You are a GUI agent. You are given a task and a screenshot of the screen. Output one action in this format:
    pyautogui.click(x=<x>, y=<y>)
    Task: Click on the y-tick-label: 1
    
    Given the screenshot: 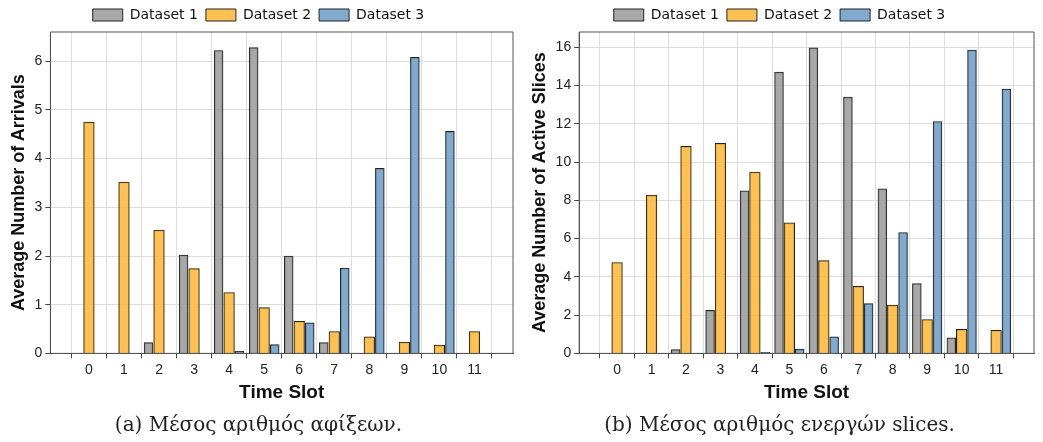 What is the action you would take?
    pyautogui.click(x=38, y=303)
    